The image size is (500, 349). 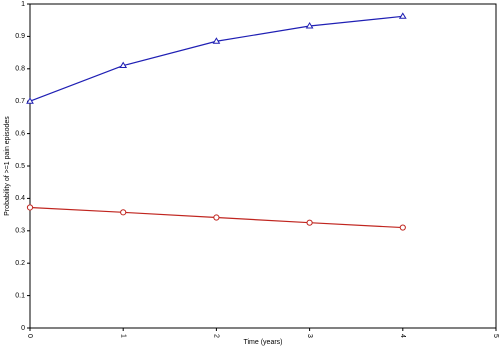 What do you see at coordinates (262, 342) in the screenshot?
I see `x-axis-label: Time (years)` at bounding box center [262, 342].